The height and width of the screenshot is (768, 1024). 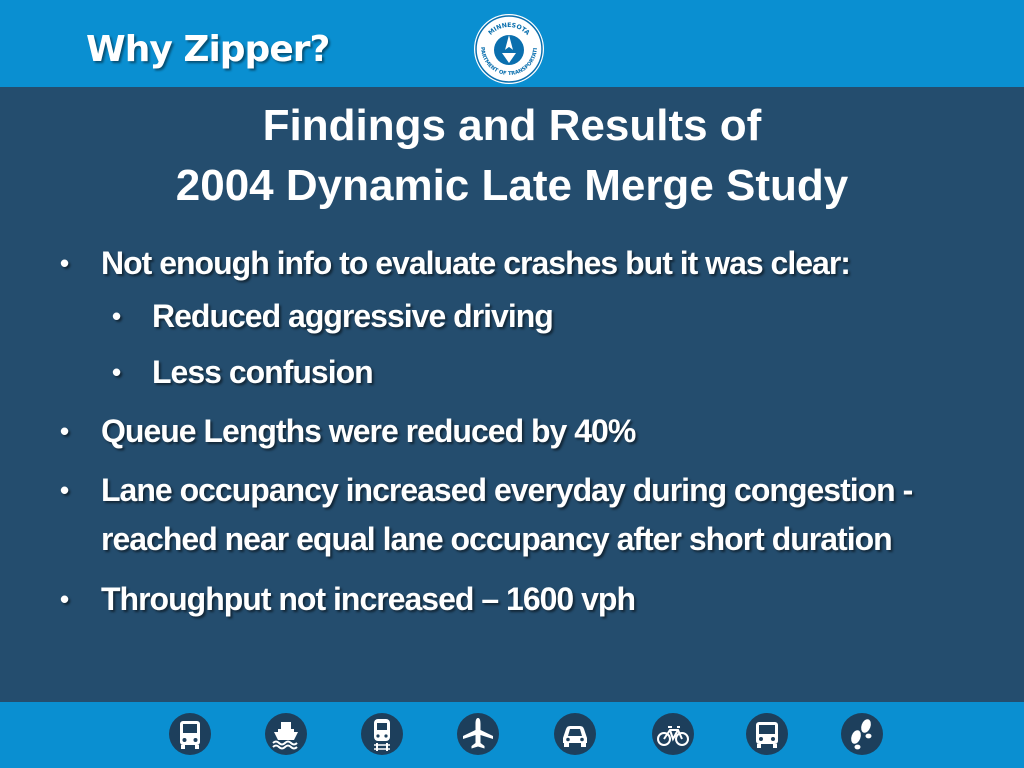 What do you see at coordinates (575, 734) in the screenshot?
I see `car-icon` at bounding box center [575, 734].